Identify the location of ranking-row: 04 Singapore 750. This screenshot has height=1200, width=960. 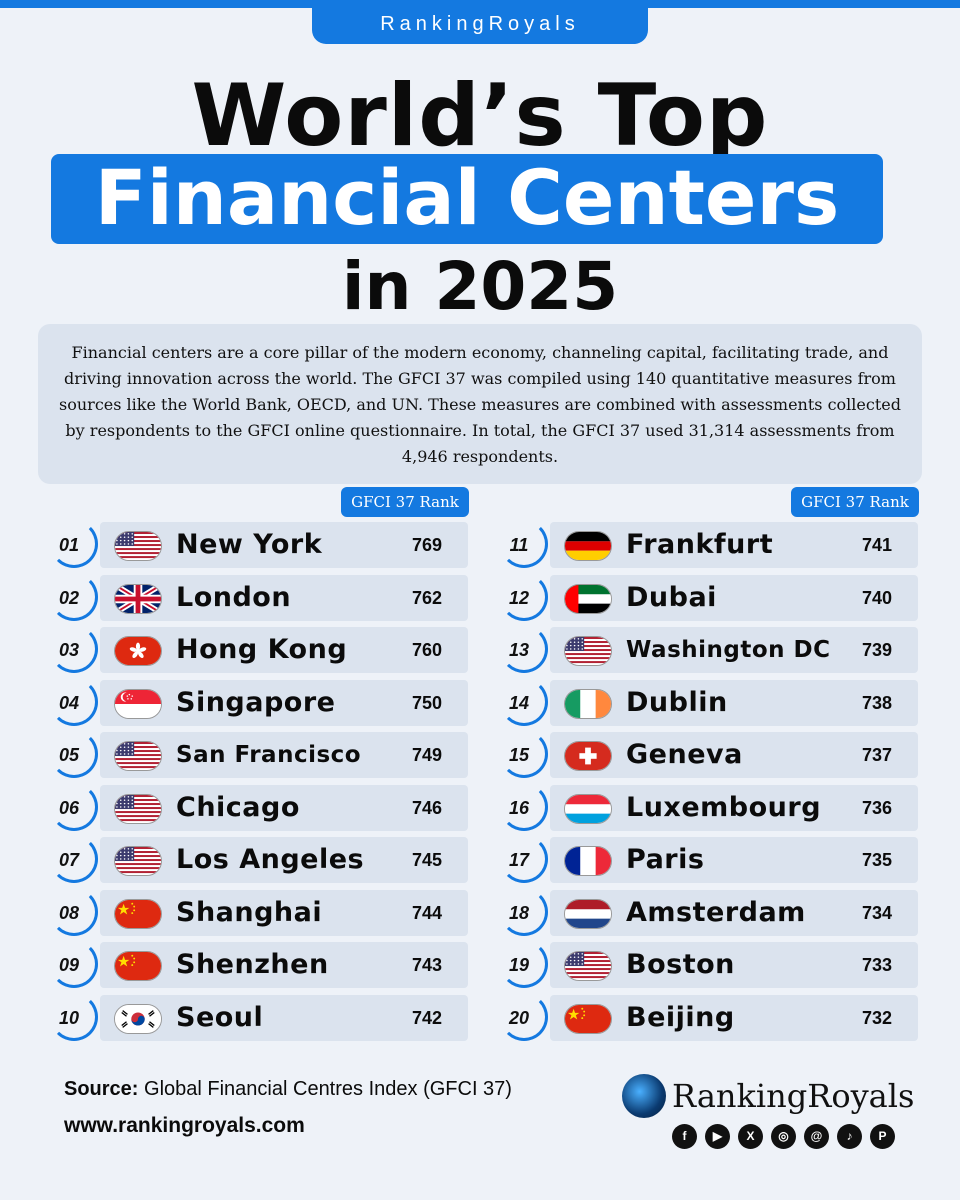
(259, 701).